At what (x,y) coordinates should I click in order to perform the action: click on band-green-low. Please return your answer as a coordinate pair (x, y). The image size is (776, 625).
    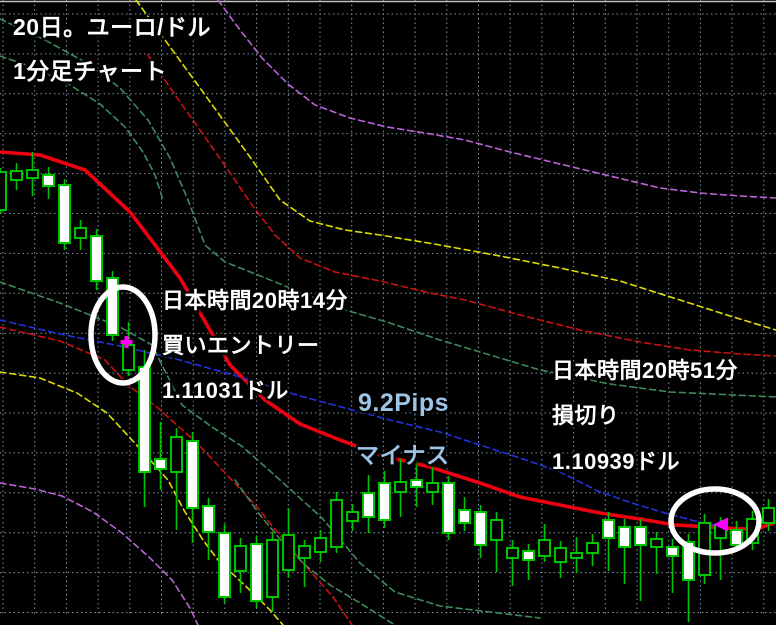
    Looking at the image, I should click on (316, 552).